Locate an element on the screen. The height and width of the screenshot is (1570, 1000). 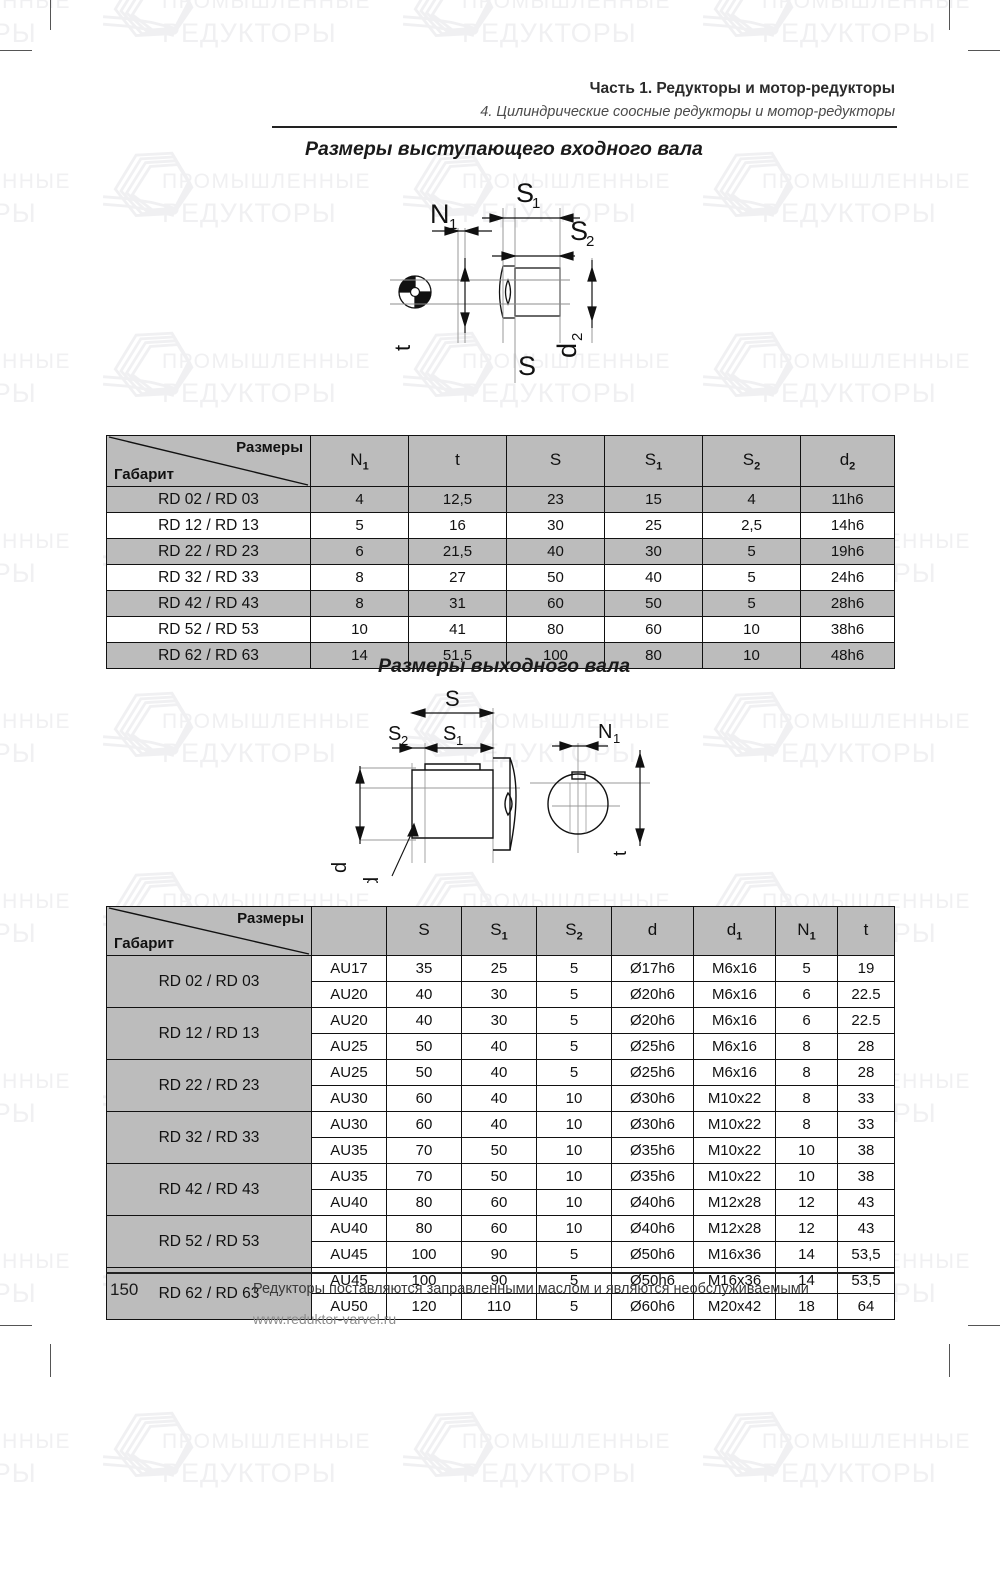
cell-value: 41 is located at coordinates (457, 629).